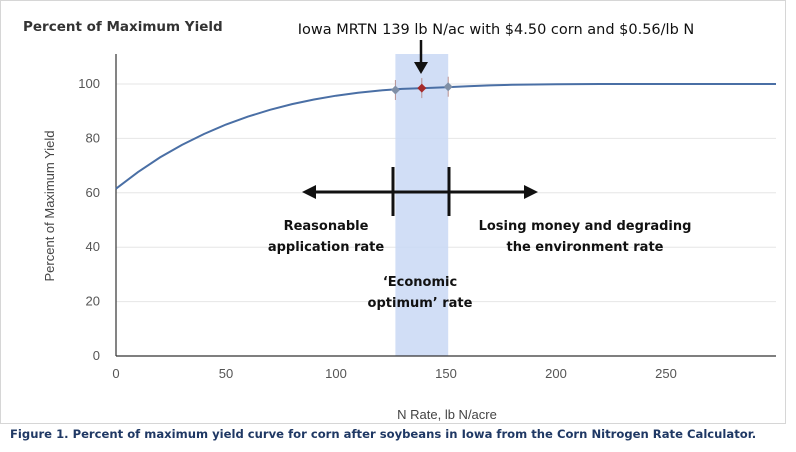 The height and width of the screenshot is (452, 796). Describe the element at coordinates (531, 192) in the screenshot. I see `right-arrowhead` at that location.